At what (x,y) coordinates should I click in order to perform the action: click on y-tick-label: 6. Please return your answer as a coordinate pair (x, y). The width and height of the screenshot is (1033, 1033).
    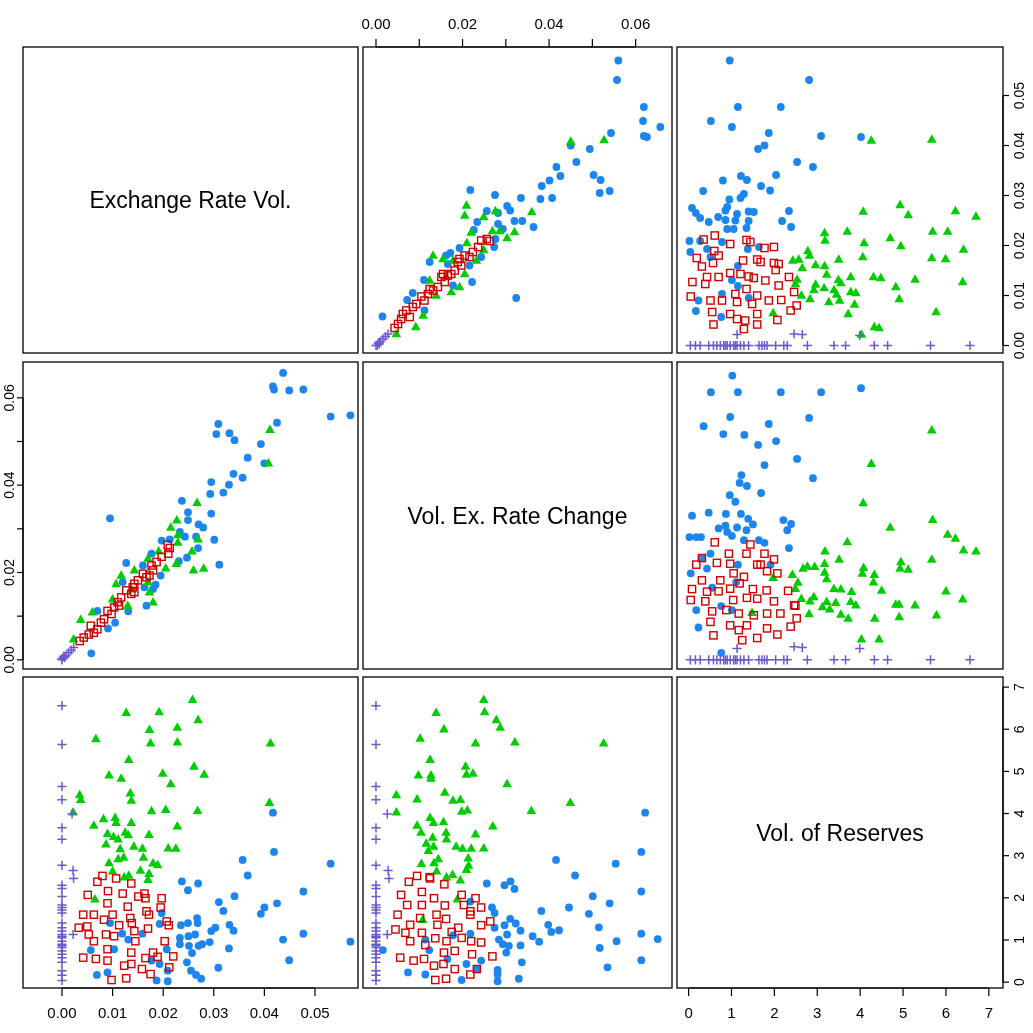
    Looking at the image, I should click on (1019, 729).